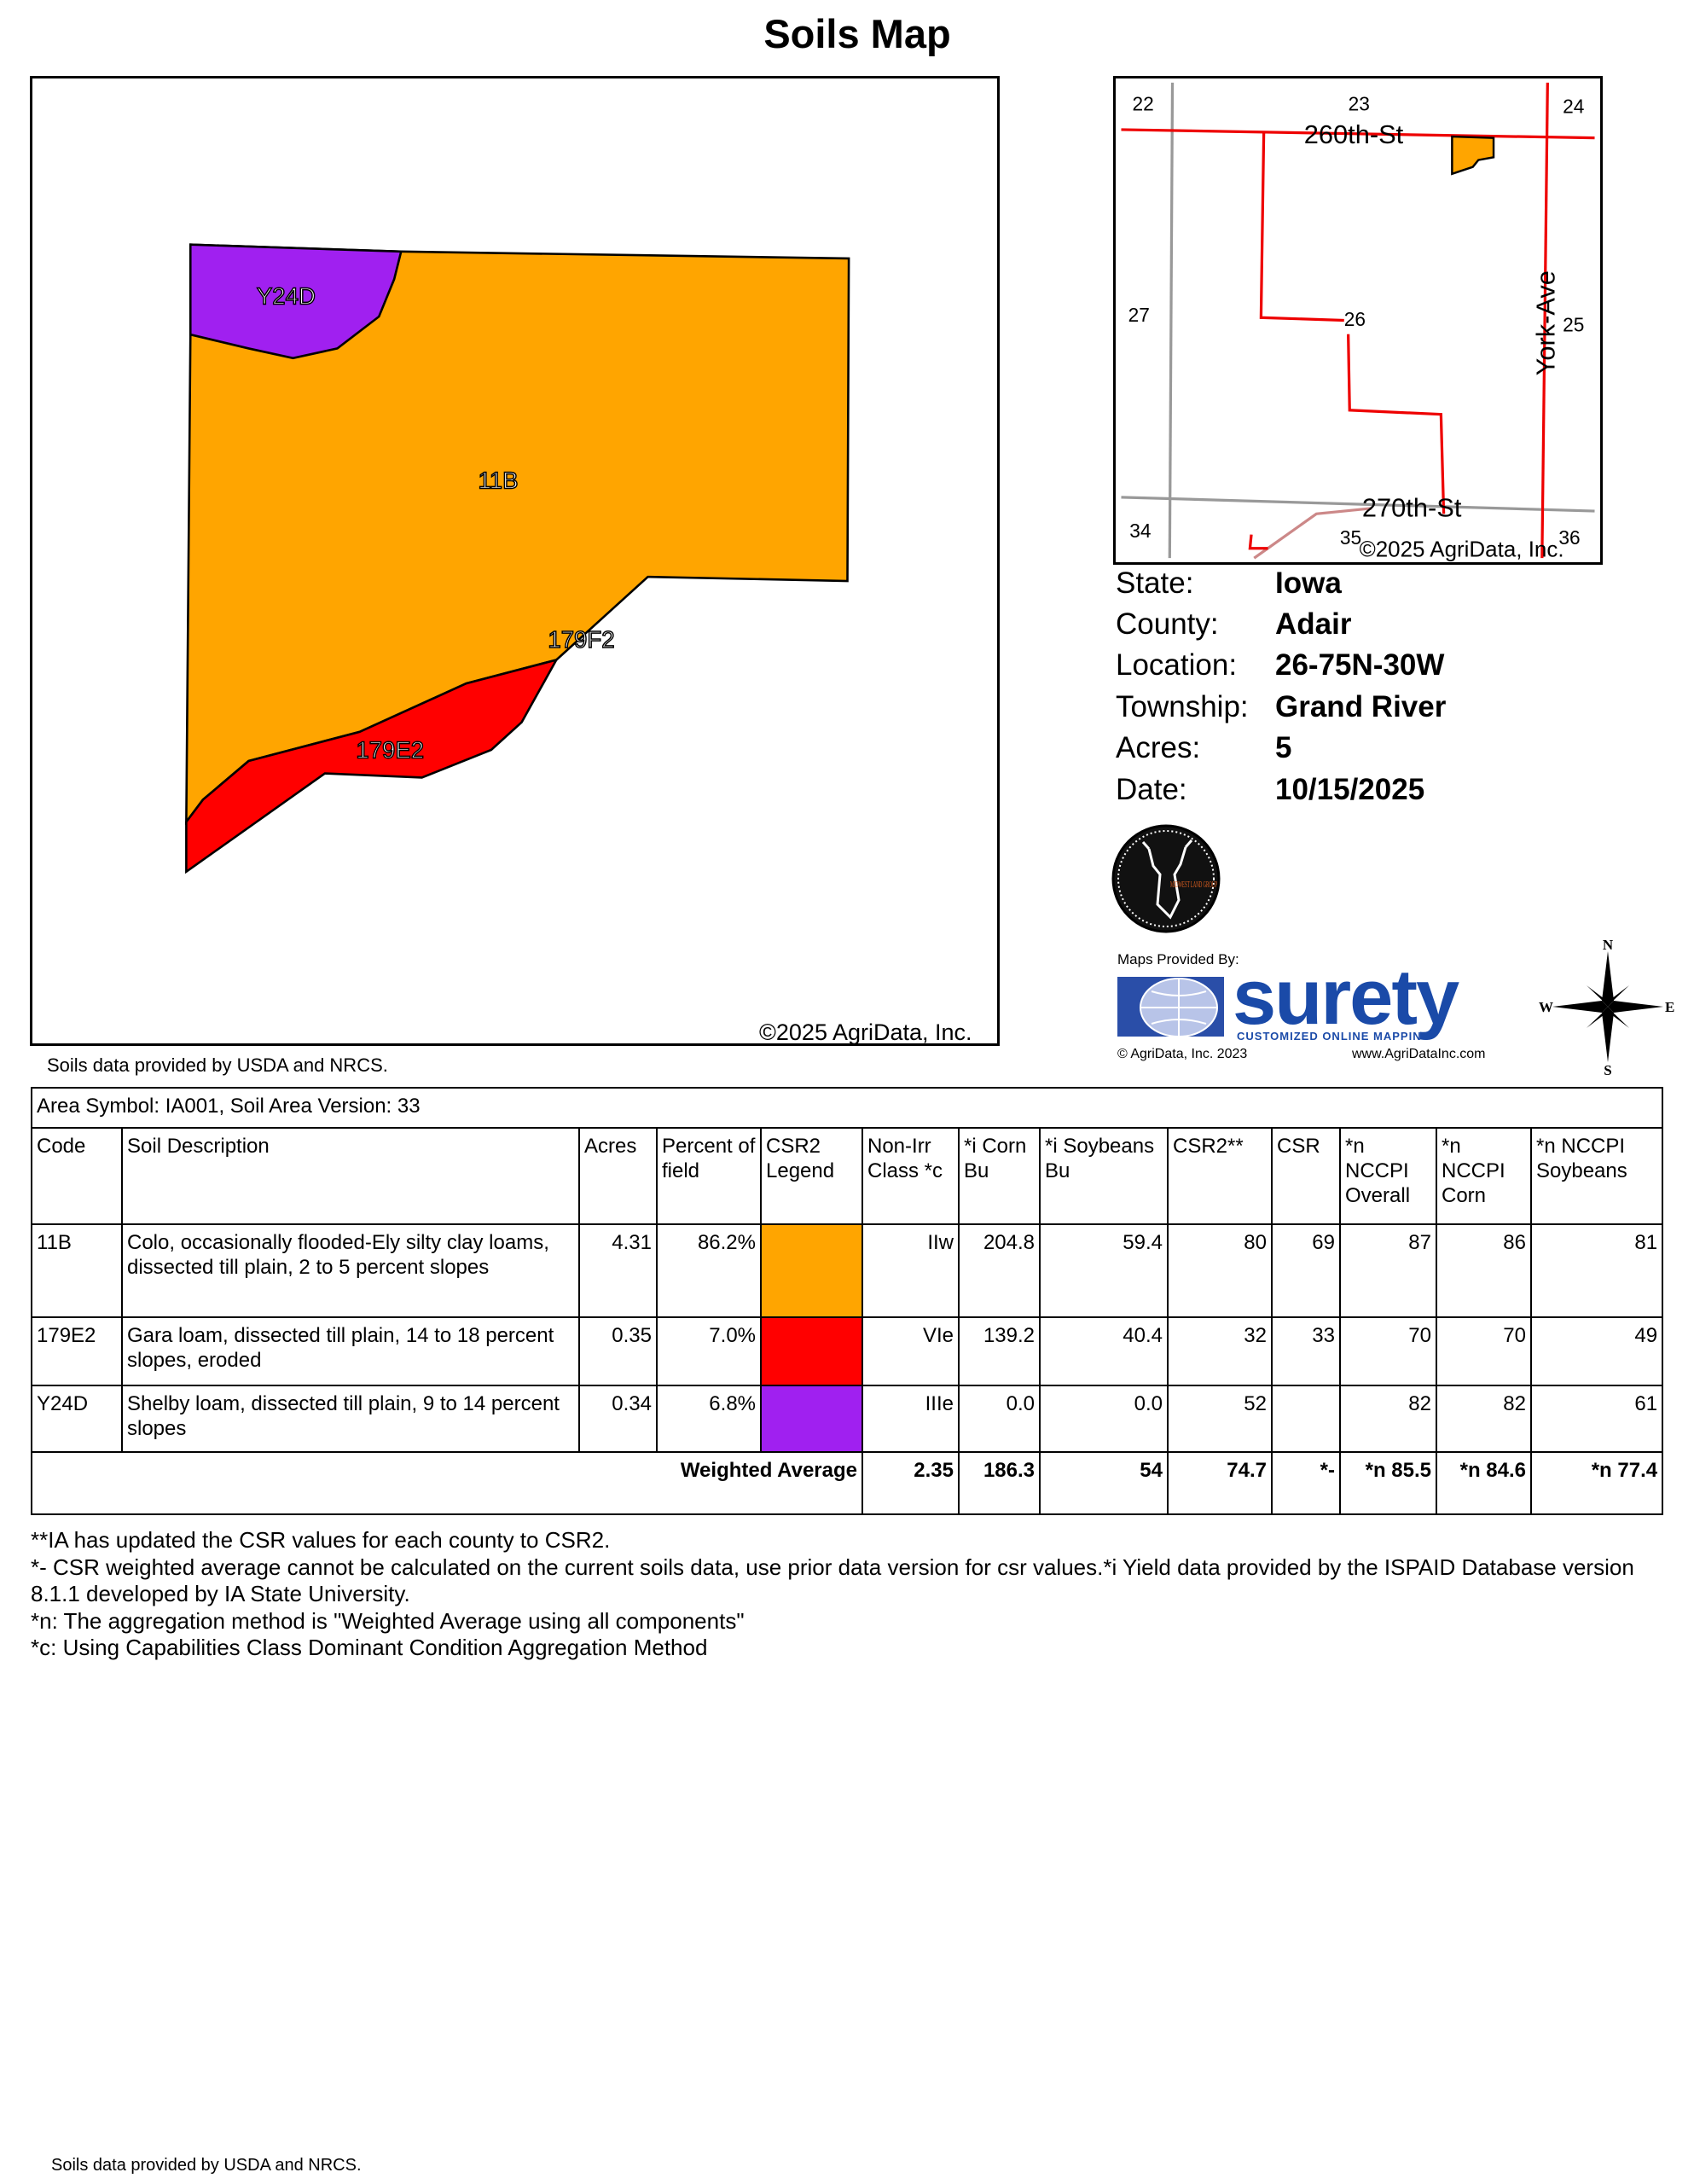 The width and height of the screenshot is (1694, 2184). What do you see at coordinates (1177, 665) in the screenshot?
I see `info-label: Location:` at bounding box center [1177, 665].